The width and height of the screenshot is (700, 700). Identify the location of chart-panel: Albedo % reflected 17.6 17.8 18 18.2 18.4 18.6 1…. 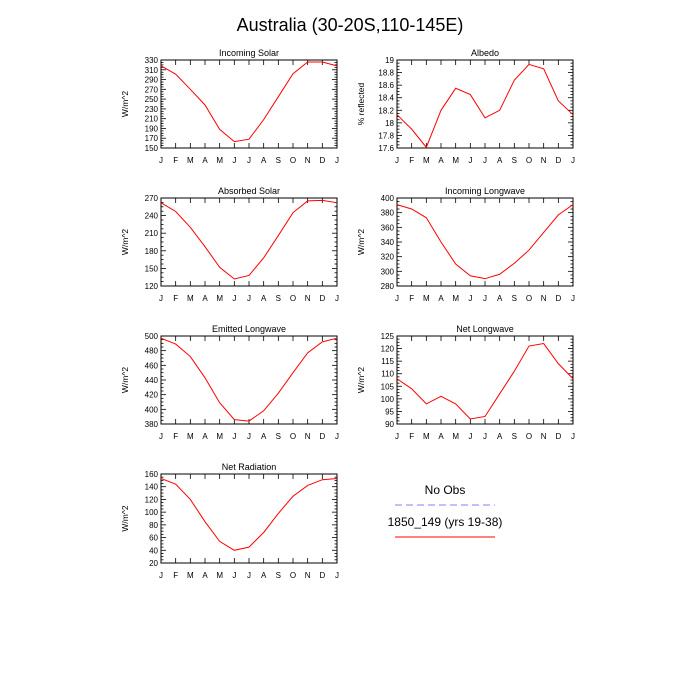
(465, 106).